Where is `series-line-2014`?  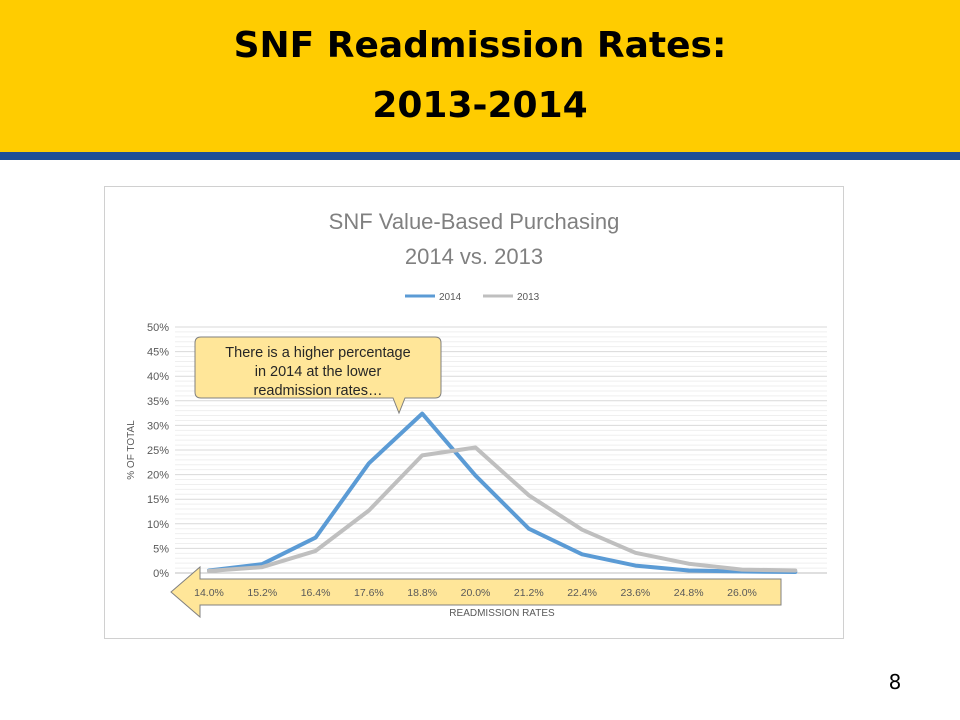
series-line-2014 is located at coordinates (502, 492).